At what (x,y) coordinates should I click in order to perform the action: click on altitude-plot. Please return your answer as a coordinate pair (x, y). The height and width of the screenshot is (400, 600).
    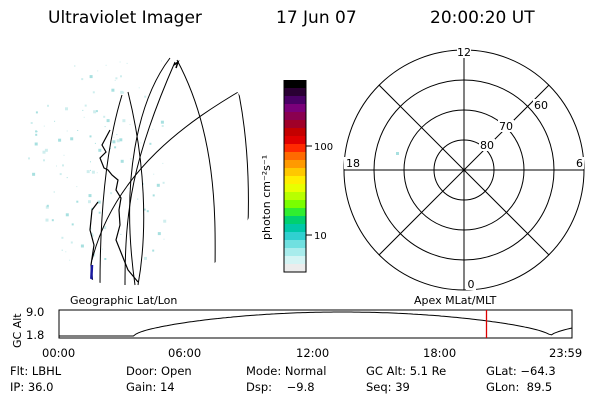
    Looking at the image, I should click on (315, 324).